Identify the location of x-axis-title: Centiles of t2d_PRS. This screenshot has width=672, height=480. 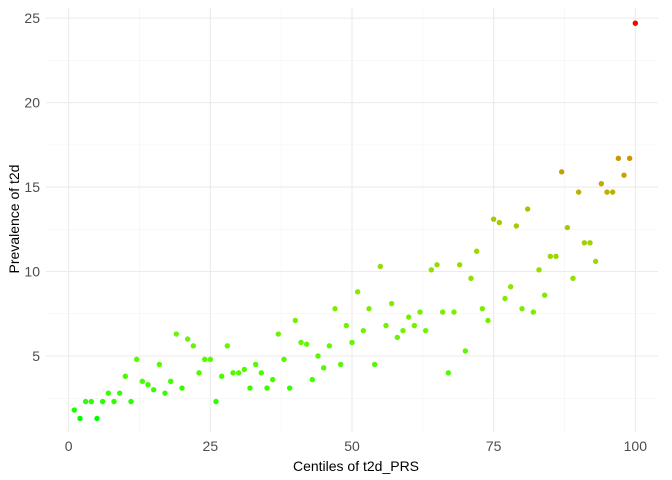
(356, 466).